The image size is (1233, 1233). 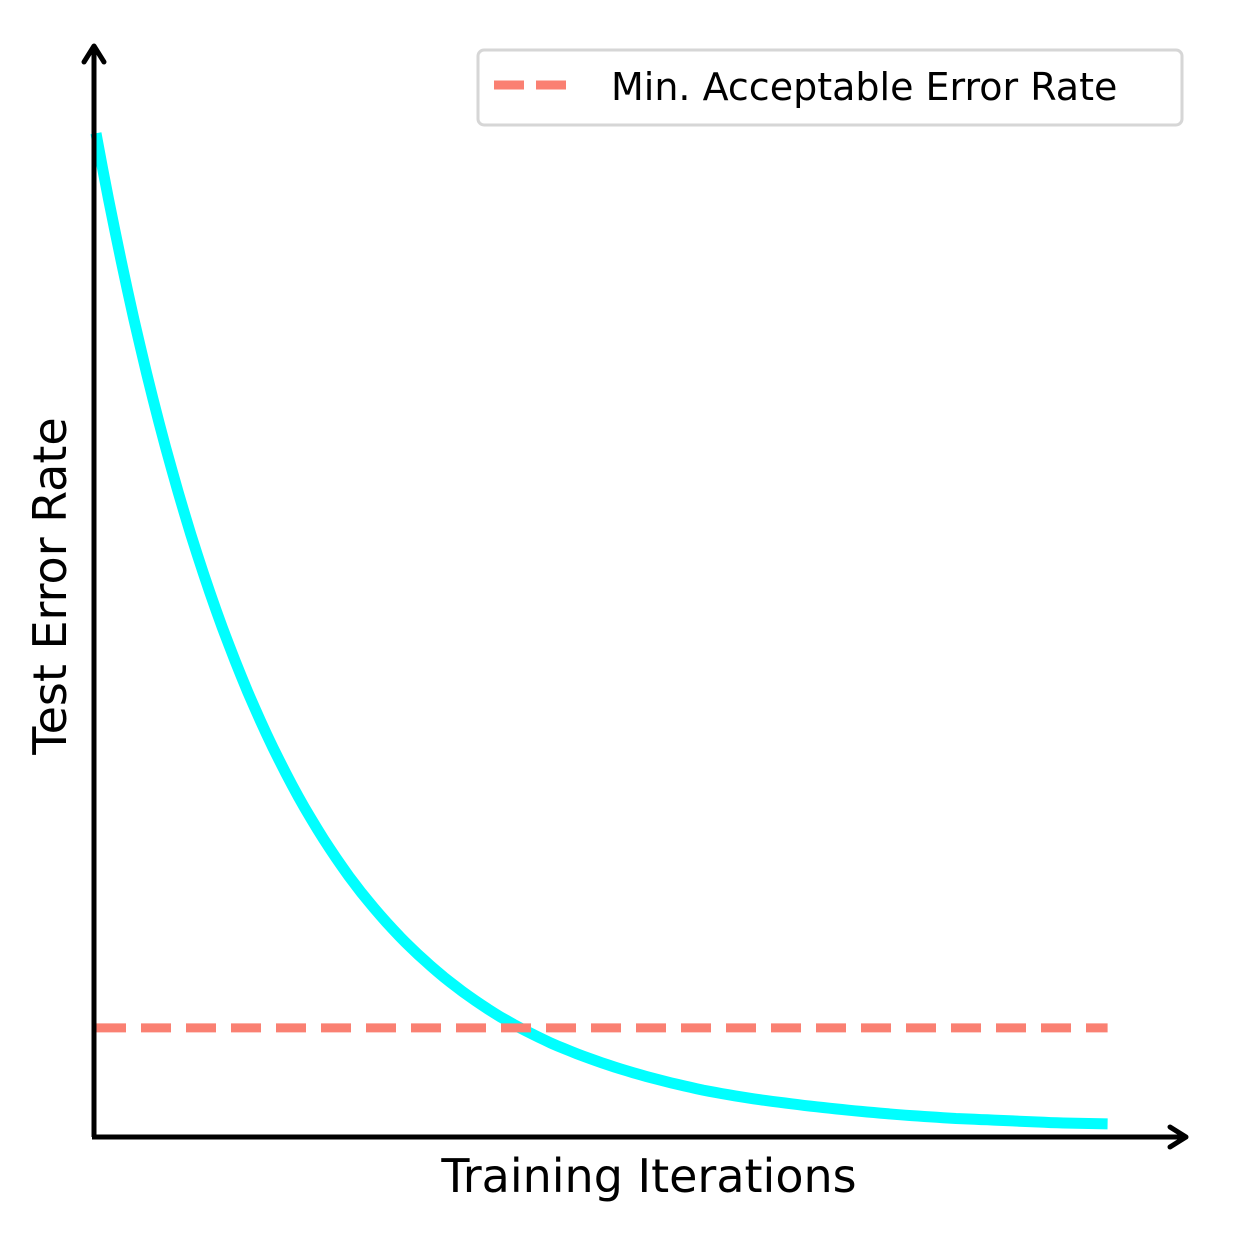 I want to click on y-axis-label: Test Error Rate, so click(x=50, y=586).